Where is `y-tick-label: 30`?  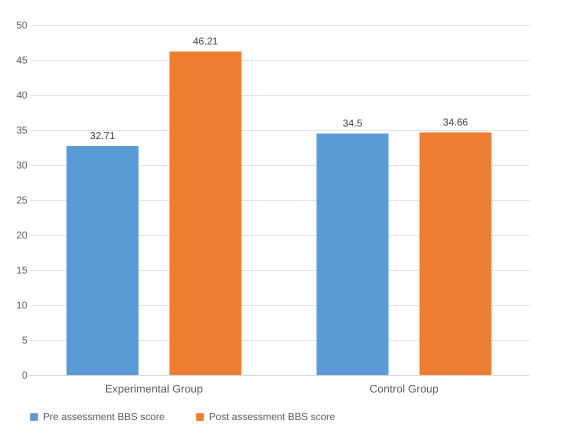
y-tick-label: 30 is located at coordinates (22, 166).